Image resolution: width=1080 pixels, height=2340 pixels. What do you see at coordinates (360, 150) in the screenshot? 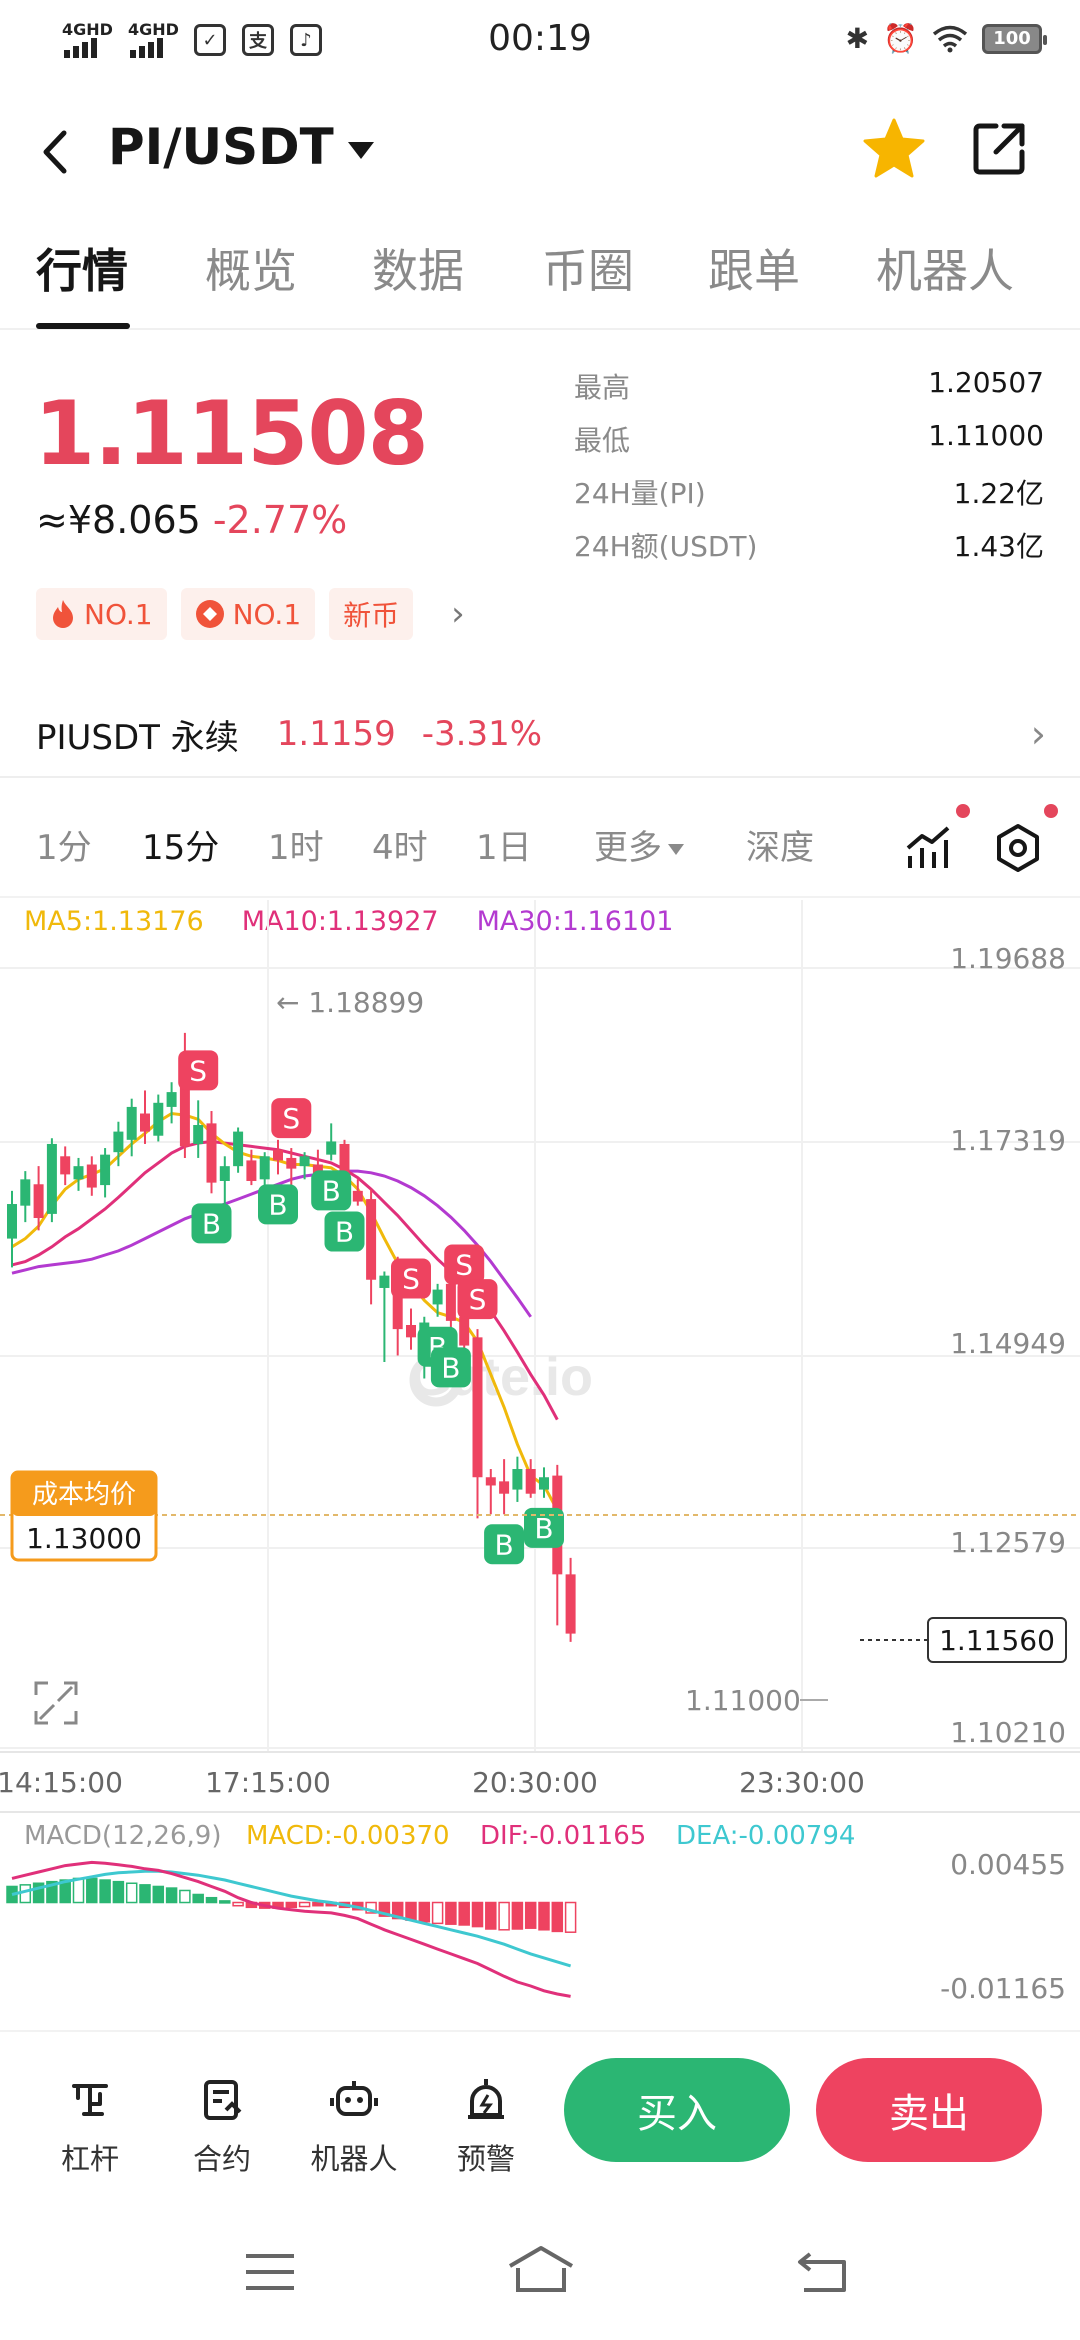
I see `caret-down-icon` at bounding box center [360, 150].